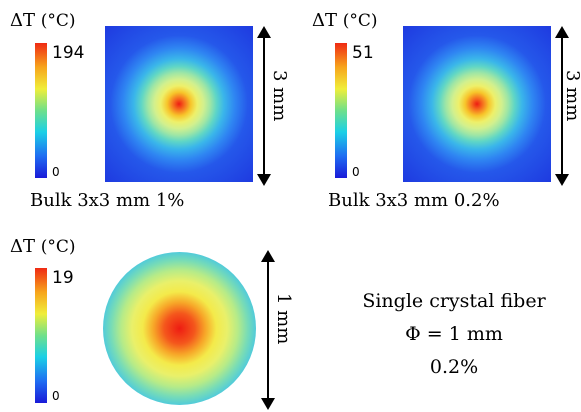 This screenshot has height=412, width=581. I want to click on temperature-map-bulk-02pct, so click(477, 104).